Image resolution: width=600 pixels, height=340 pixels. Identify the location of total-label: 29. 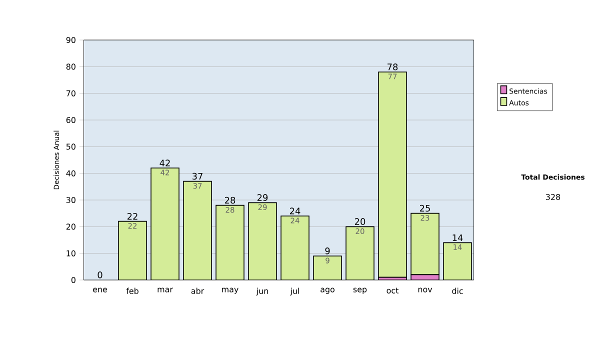
(262, 197).